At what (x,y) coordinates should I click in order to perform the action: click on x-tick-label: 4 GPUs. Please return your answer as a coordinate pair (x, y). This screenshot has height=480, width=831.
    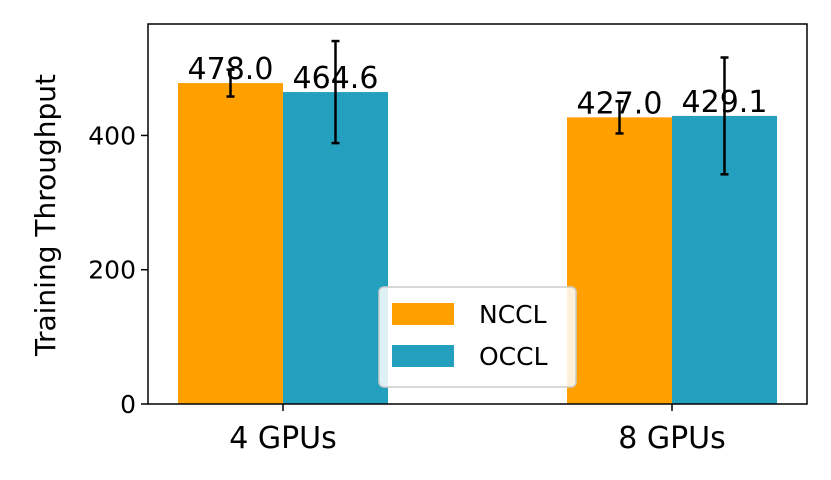
    Looking at the image, I should click on (283, 438).